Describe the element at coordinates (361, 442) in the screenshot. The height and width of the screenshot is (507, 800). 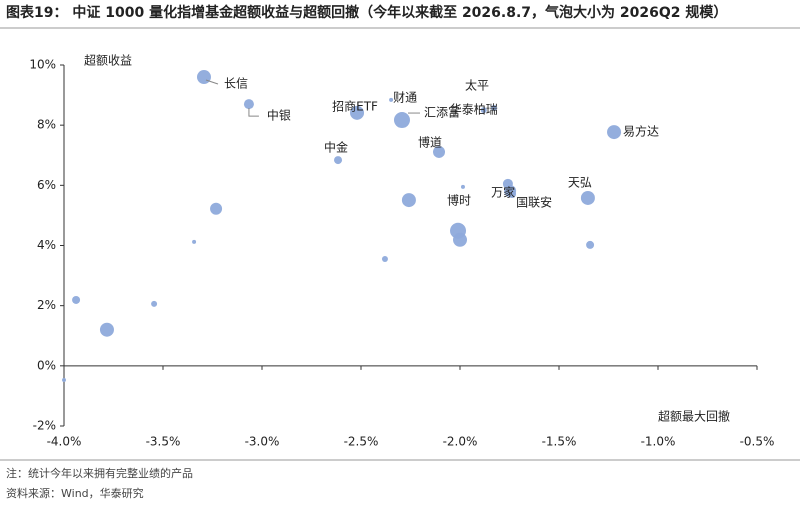
I see `x-tick-label: -2.5%` at that location.